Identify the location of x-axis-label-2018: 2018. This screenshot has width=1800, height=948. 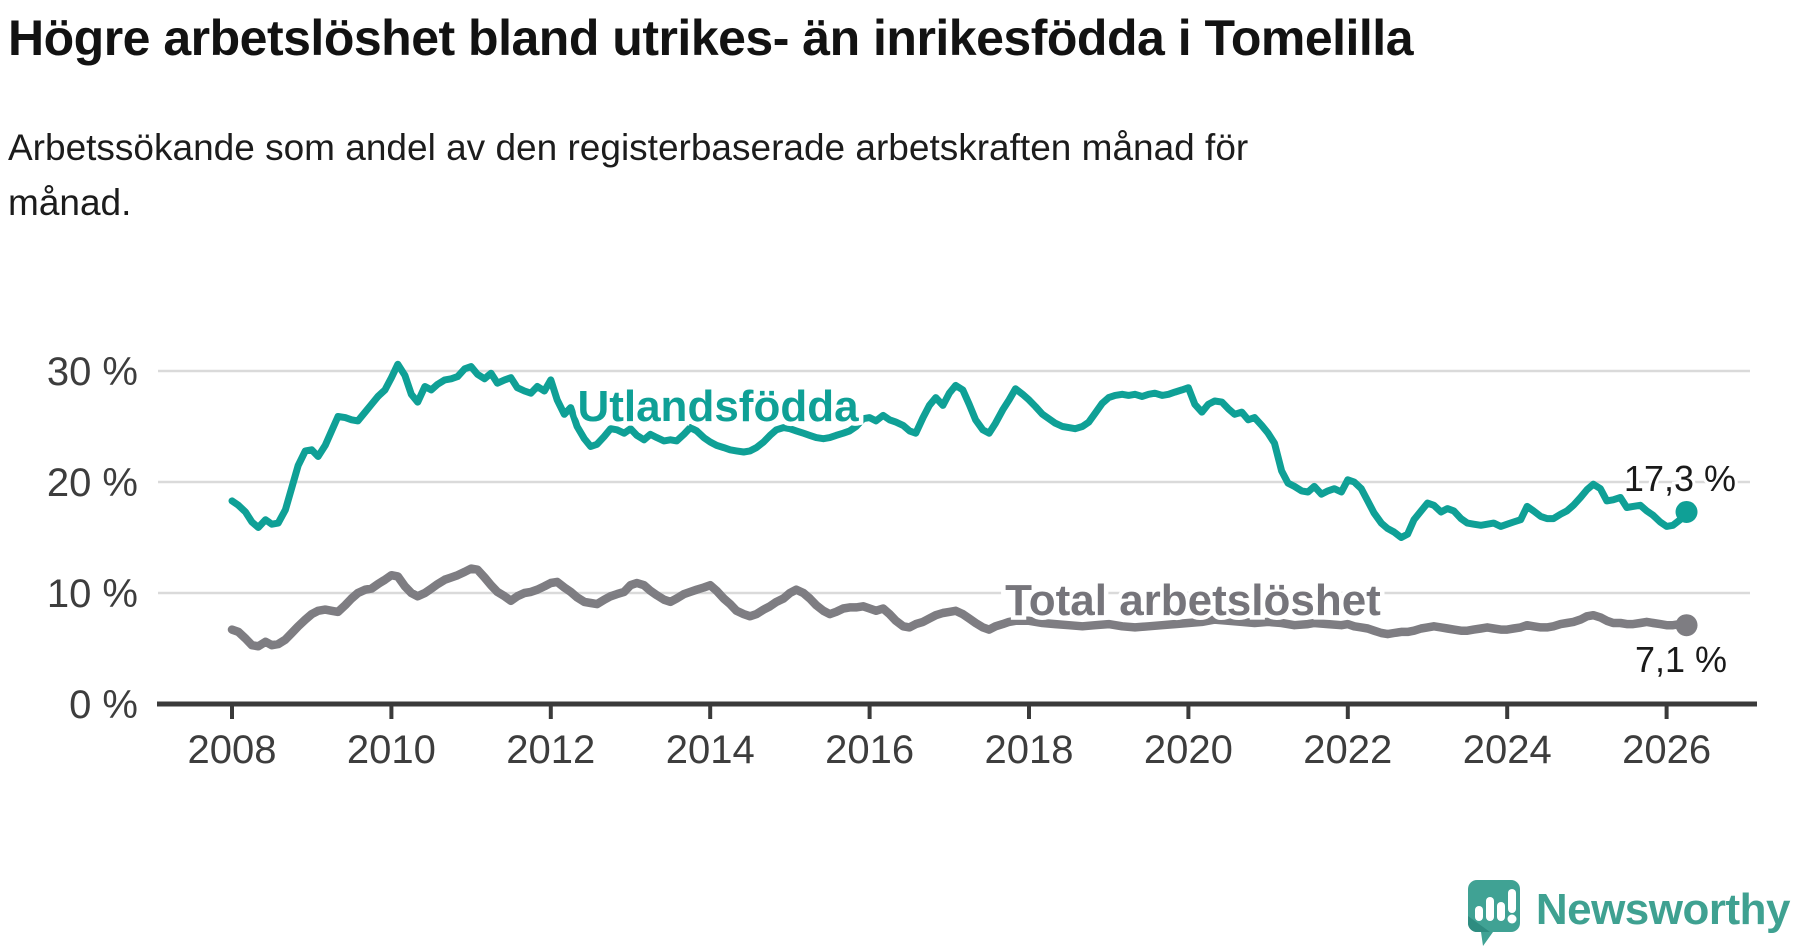
(1029, 750).